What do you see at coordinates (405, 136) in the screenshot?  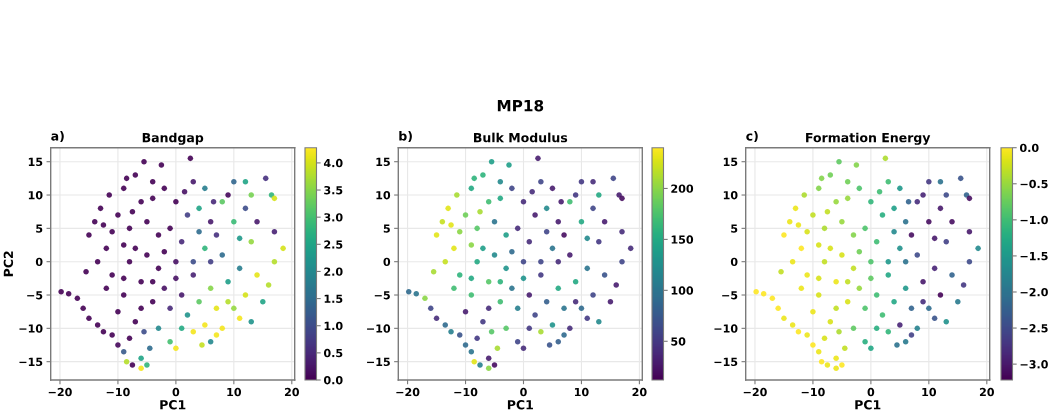 I see `text: b)` at bounding box center [405, 136].